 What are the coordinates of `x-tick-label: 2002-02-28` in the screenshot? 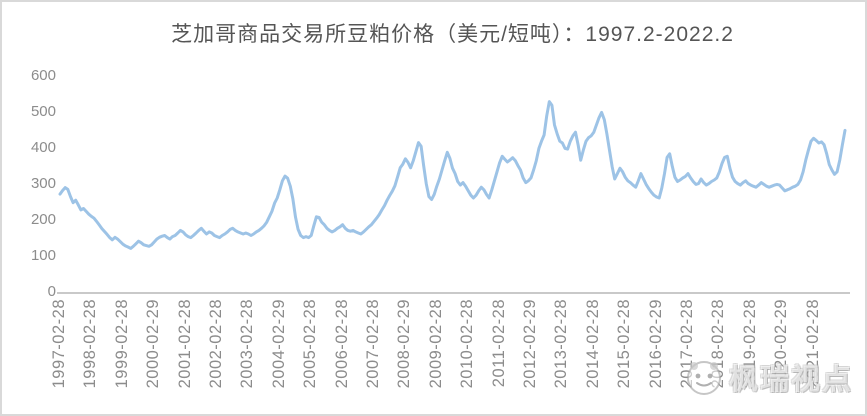 It's located at (216, 344).